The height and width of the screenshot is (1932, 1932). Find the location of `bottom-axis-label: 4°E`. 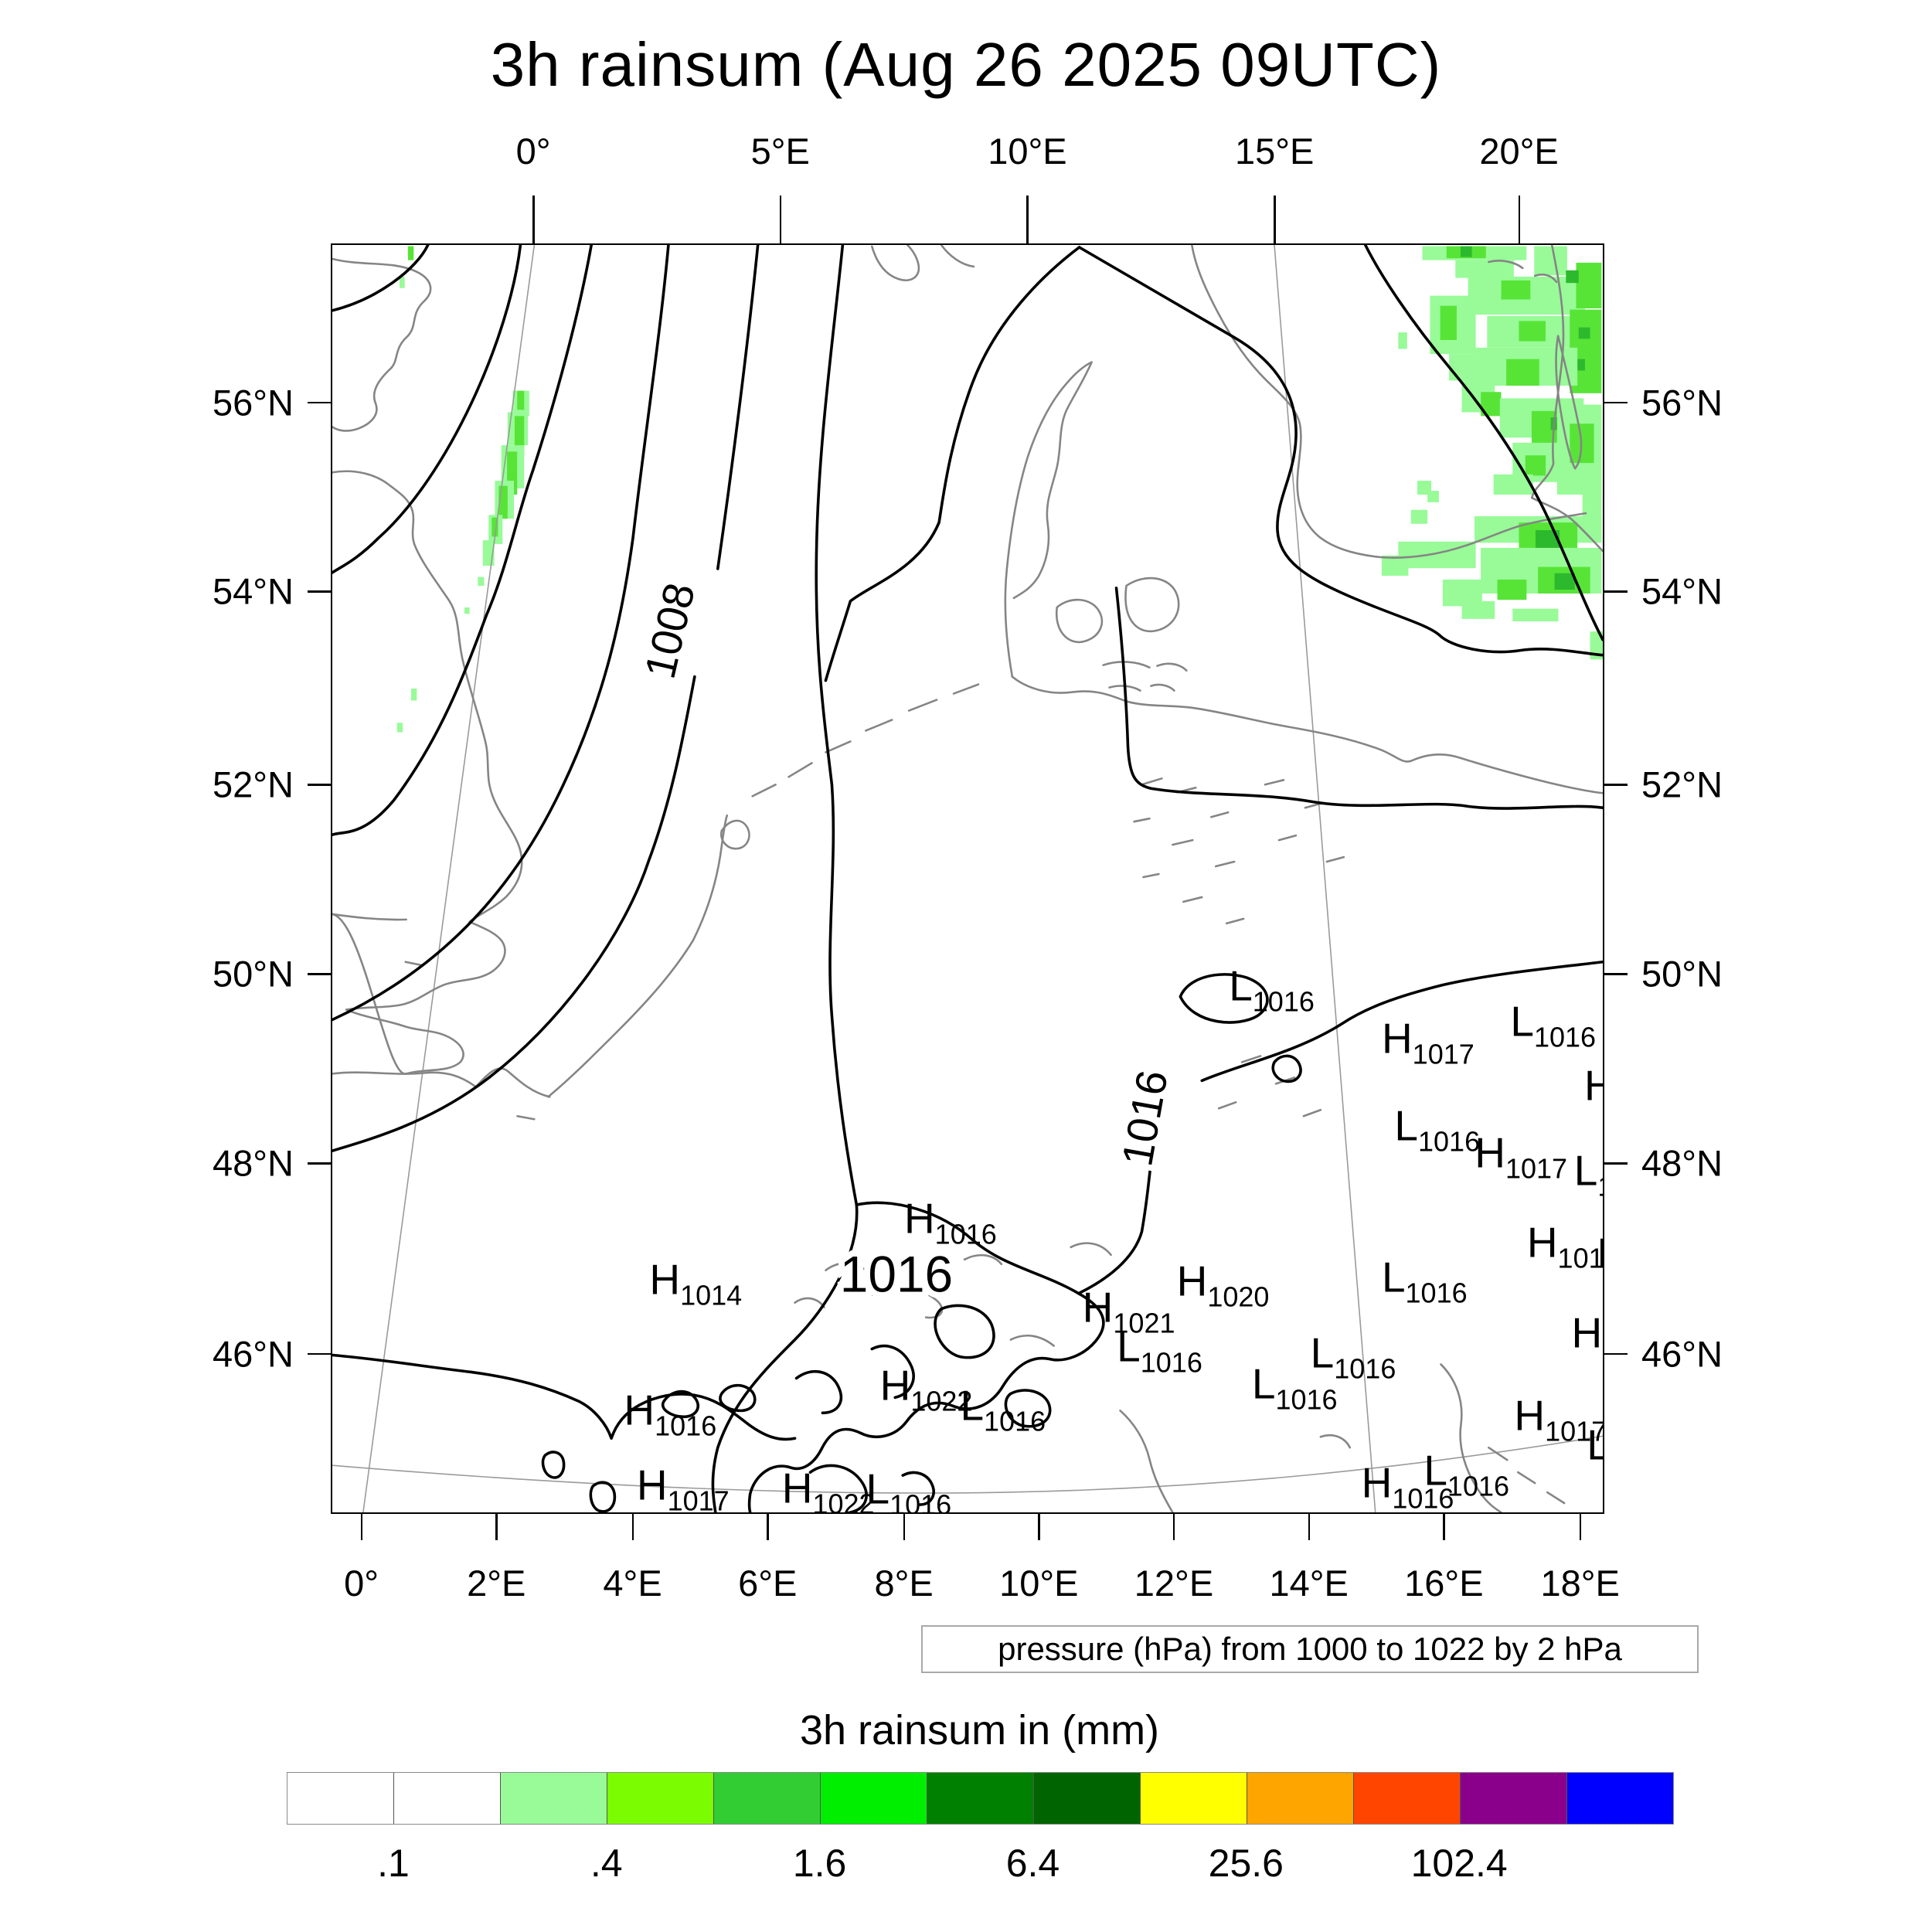

bottom-axis-label: 4°E is located at coordinates (632, 1584).